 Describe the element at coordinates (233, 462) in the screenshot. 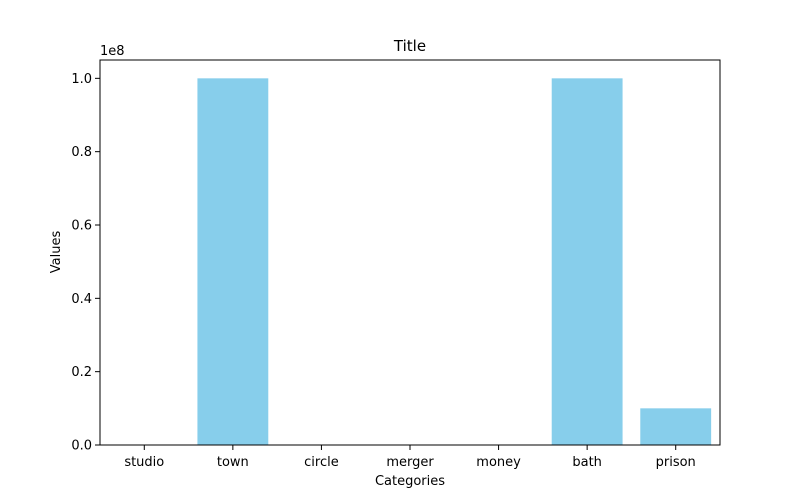

I see `x-tick-label-town: town` at that location.